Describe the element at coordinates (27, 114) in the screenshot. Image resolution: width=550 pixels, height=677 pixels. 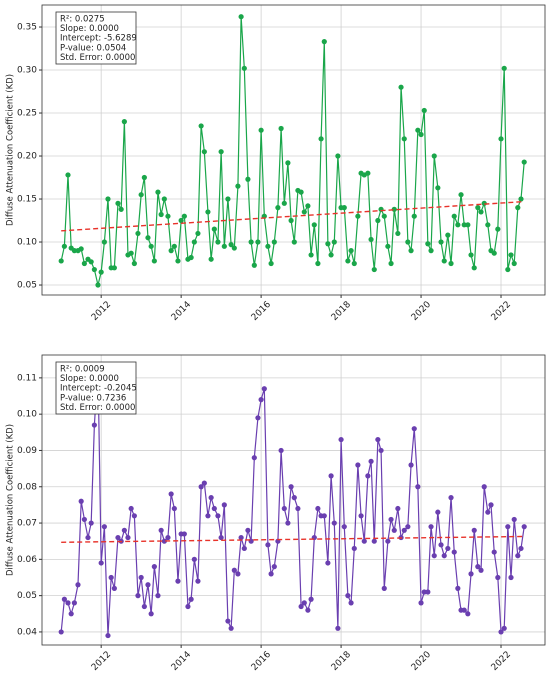
I see `y-tick-label: 0.25` at that location.